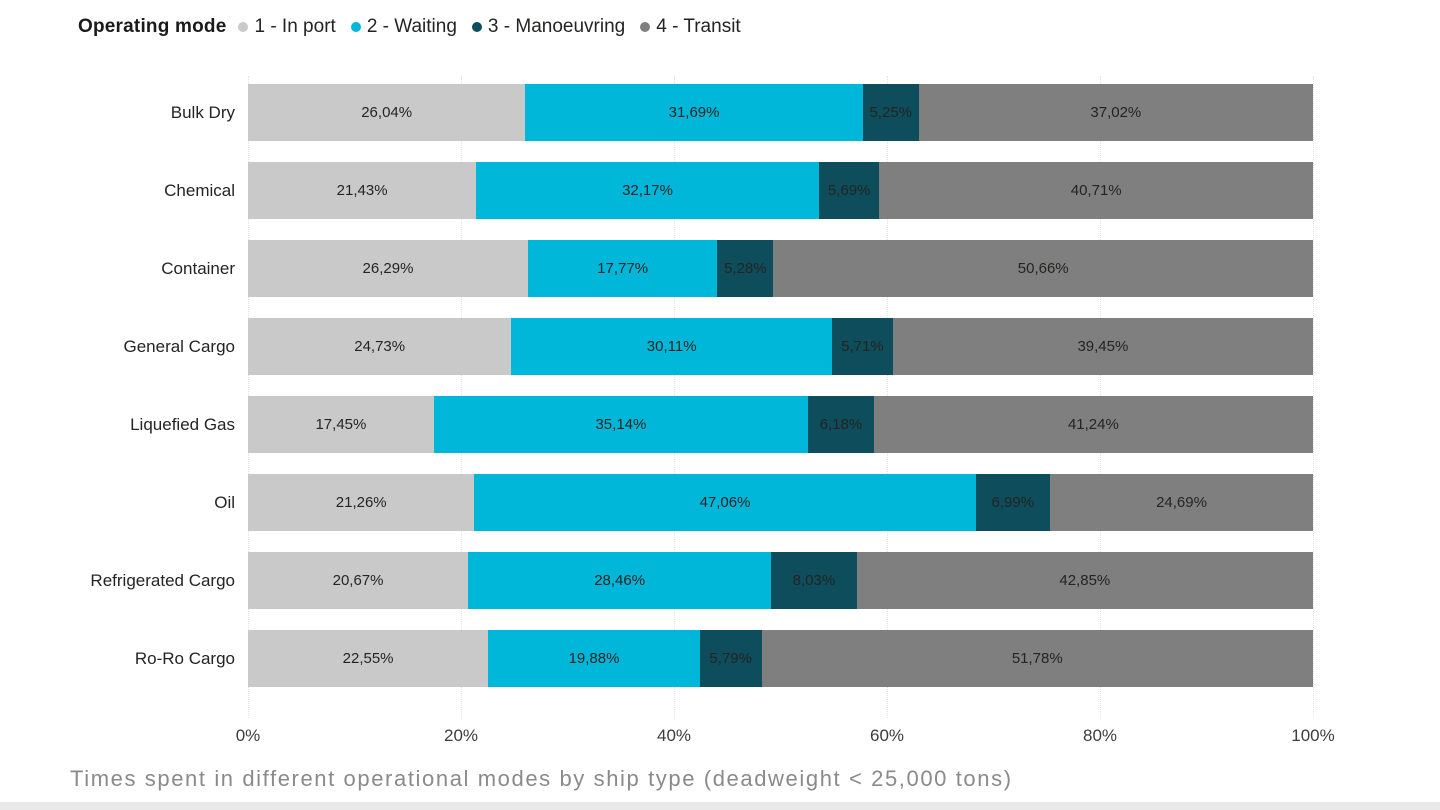  Describe the element at coordinates (1313, 397) in the screenshot. I see `gridline-100%` at that location.